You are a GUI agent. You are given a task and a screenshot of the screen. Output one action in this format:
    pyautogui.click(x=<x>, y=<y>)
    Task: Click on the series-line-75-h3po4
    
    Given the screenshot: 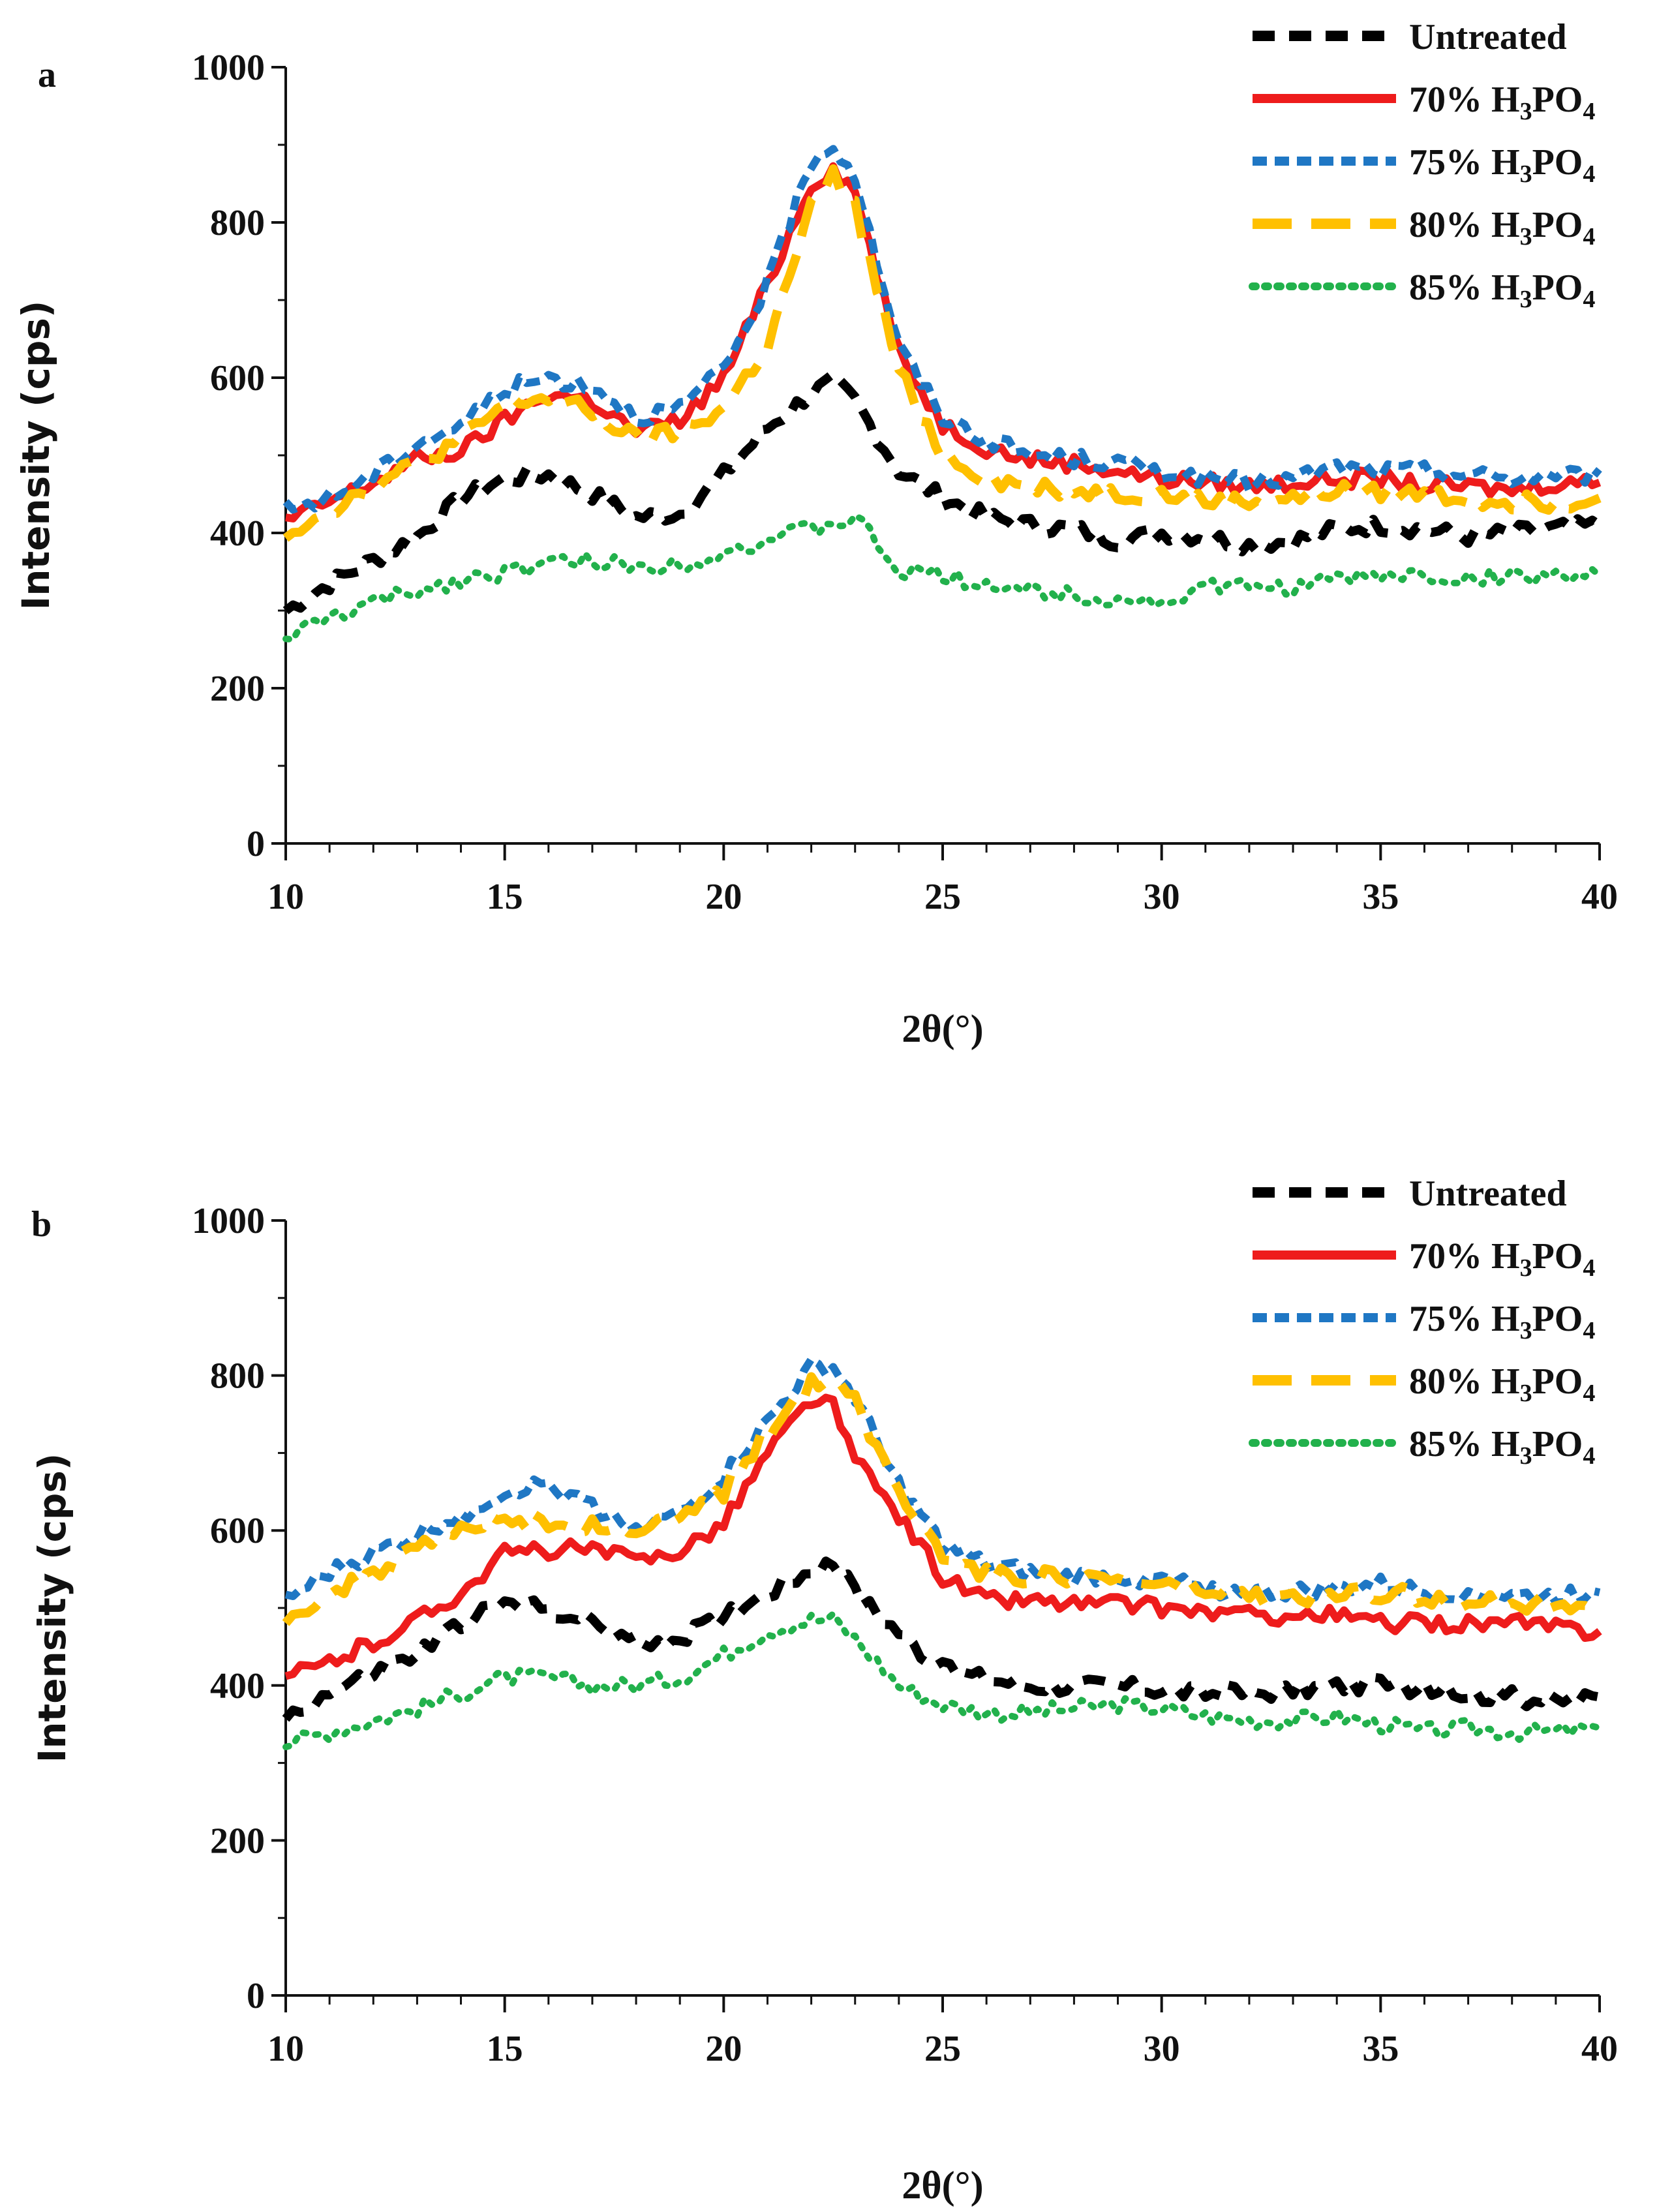 What is the action you would take?
    pyautogui.click(x=942, y=329)
    